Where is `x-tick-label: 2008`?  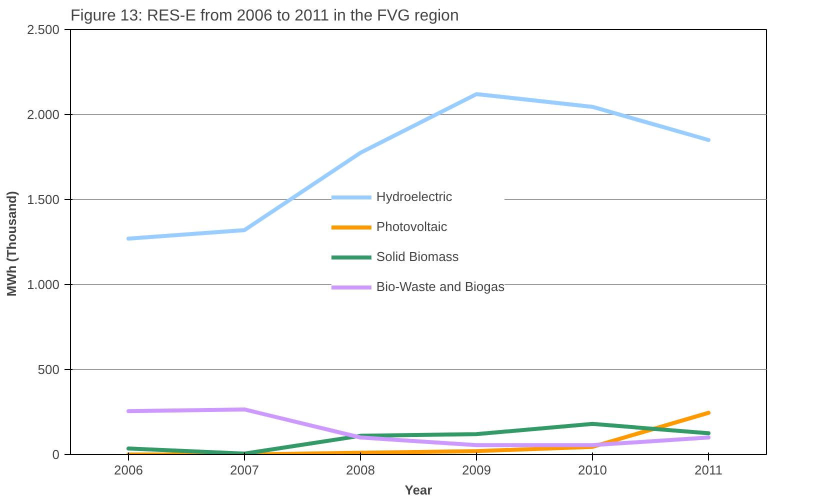
x-tick-label: 2008 is located at coordinates (360, 470).